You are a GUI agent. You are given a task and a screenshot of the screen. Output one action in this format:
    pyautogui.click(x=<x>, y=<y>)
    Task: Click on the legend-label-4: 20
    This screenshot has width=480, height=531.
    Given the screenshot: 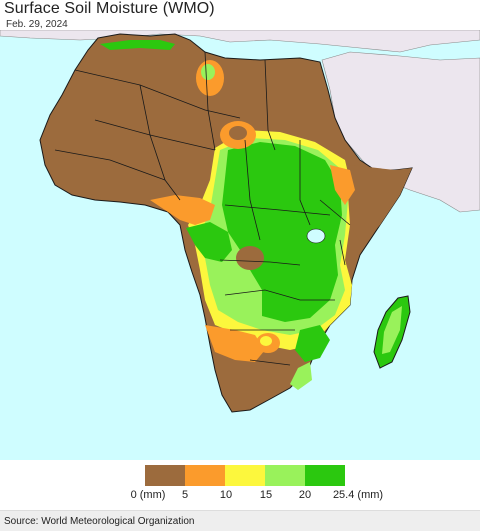 What is the action you would take?
    pyautogui.click(x=305, y=495)
    